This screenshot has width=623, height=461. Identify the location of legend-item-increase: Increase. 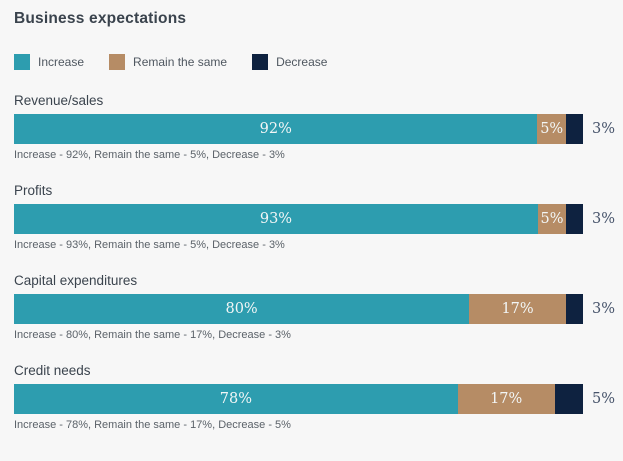
(49, 62).